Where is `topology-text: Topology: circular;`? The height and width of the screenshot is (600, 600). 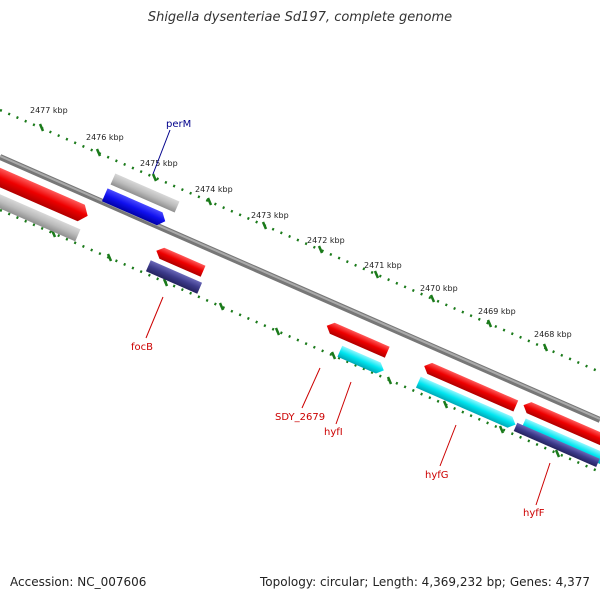
topology-text: Topology: circular; is located at coordinates (314, 582).